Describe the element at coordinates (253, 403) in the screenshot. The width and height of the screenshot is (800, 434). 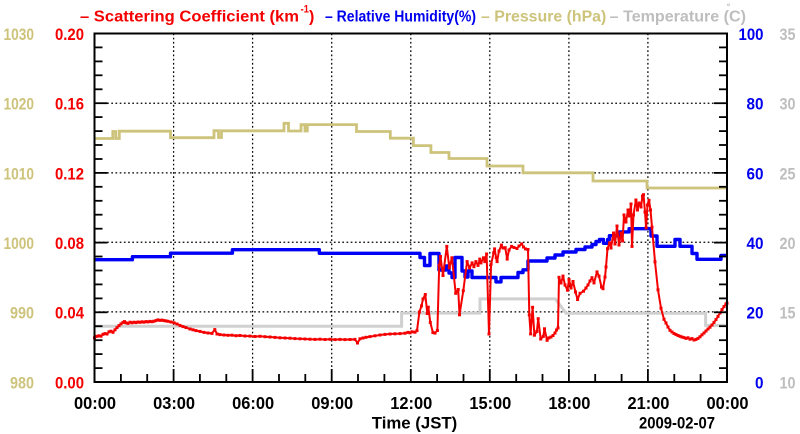
I see `svg-text: 06:00` at that location.